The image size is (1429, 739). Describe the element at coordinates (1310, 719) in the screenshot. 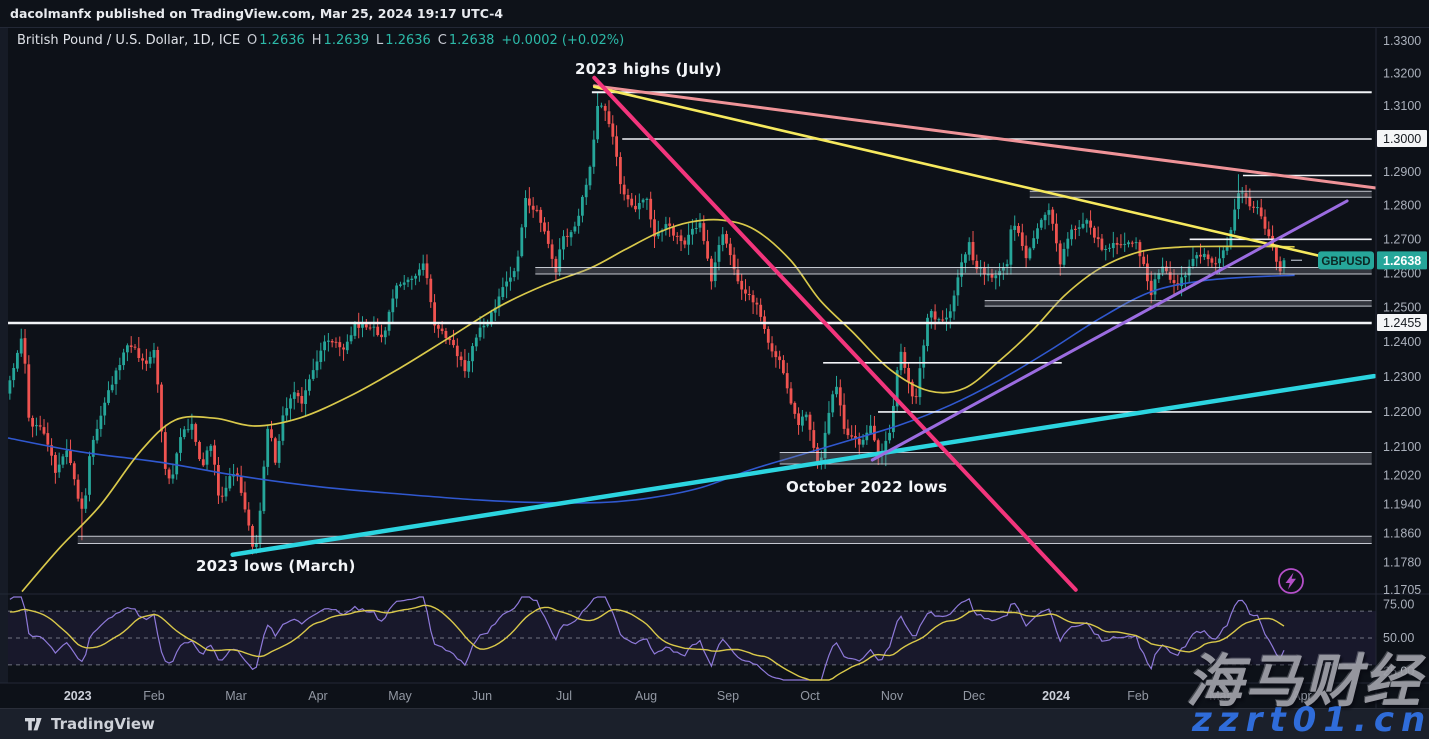

I see `watermark-domain: zzrt01.cn` at that location.